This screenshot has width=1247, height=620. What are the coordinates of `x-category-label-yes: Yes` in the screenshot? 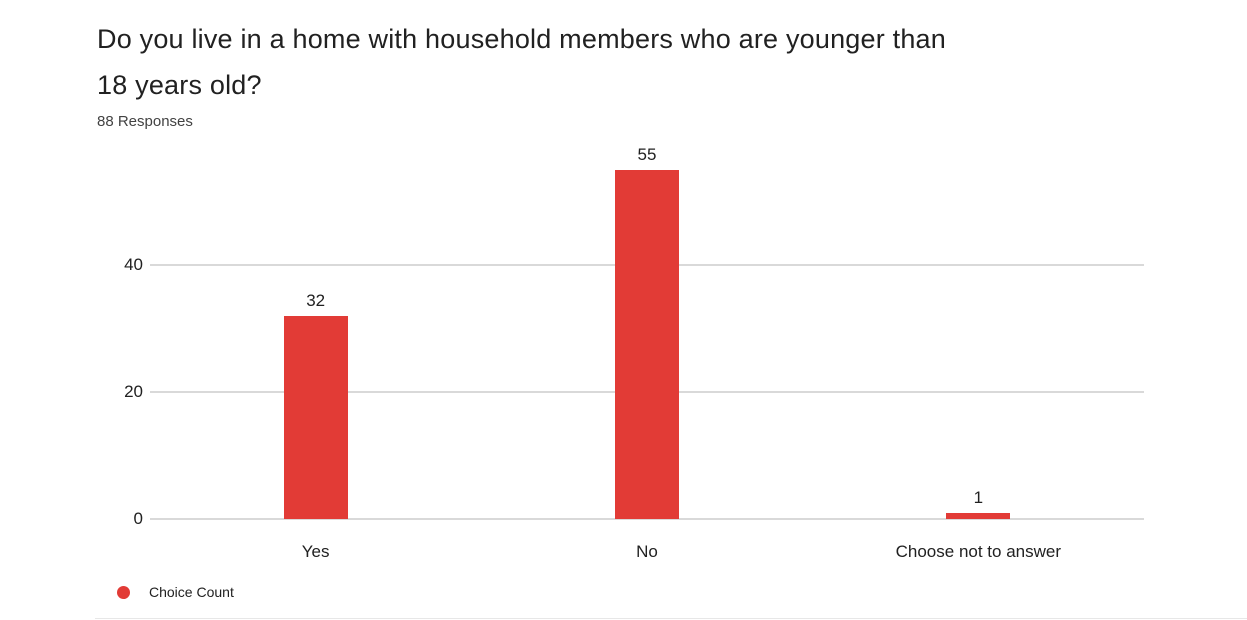 It's located at (315, 551).